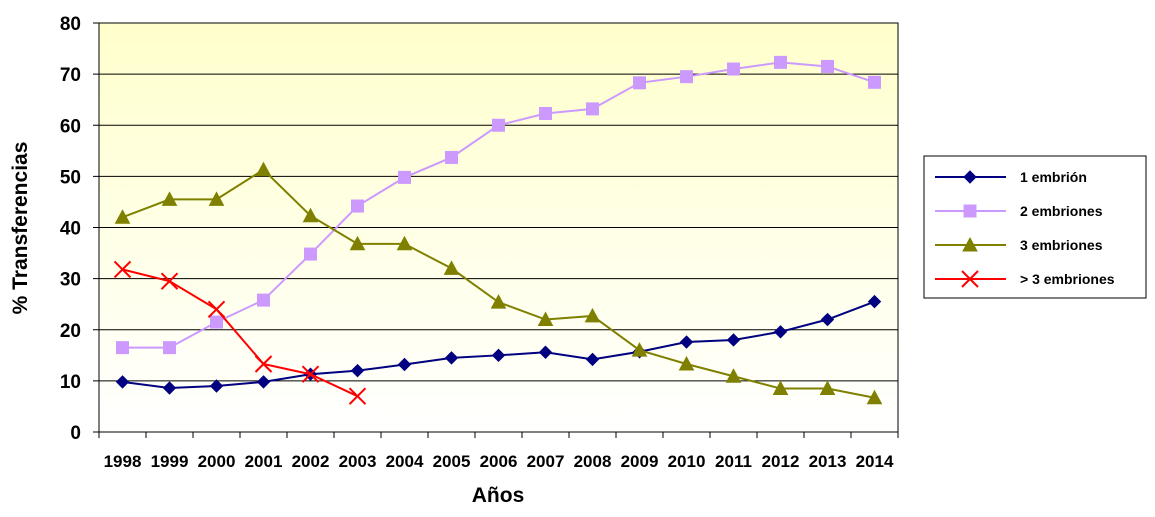 The height and width of the screenshot is (517, 1155). Describe the element at coordinates (405, 461) in the screenshot. I see `x-tick-label: 2004` at that location.